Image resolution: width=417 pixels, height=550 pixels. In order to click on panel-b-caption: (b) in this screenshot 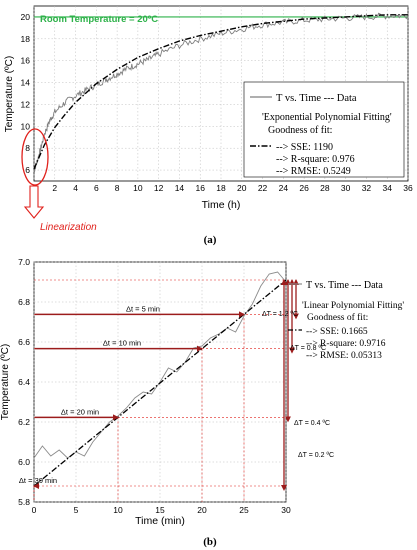, I will do `click(210, 542)`.